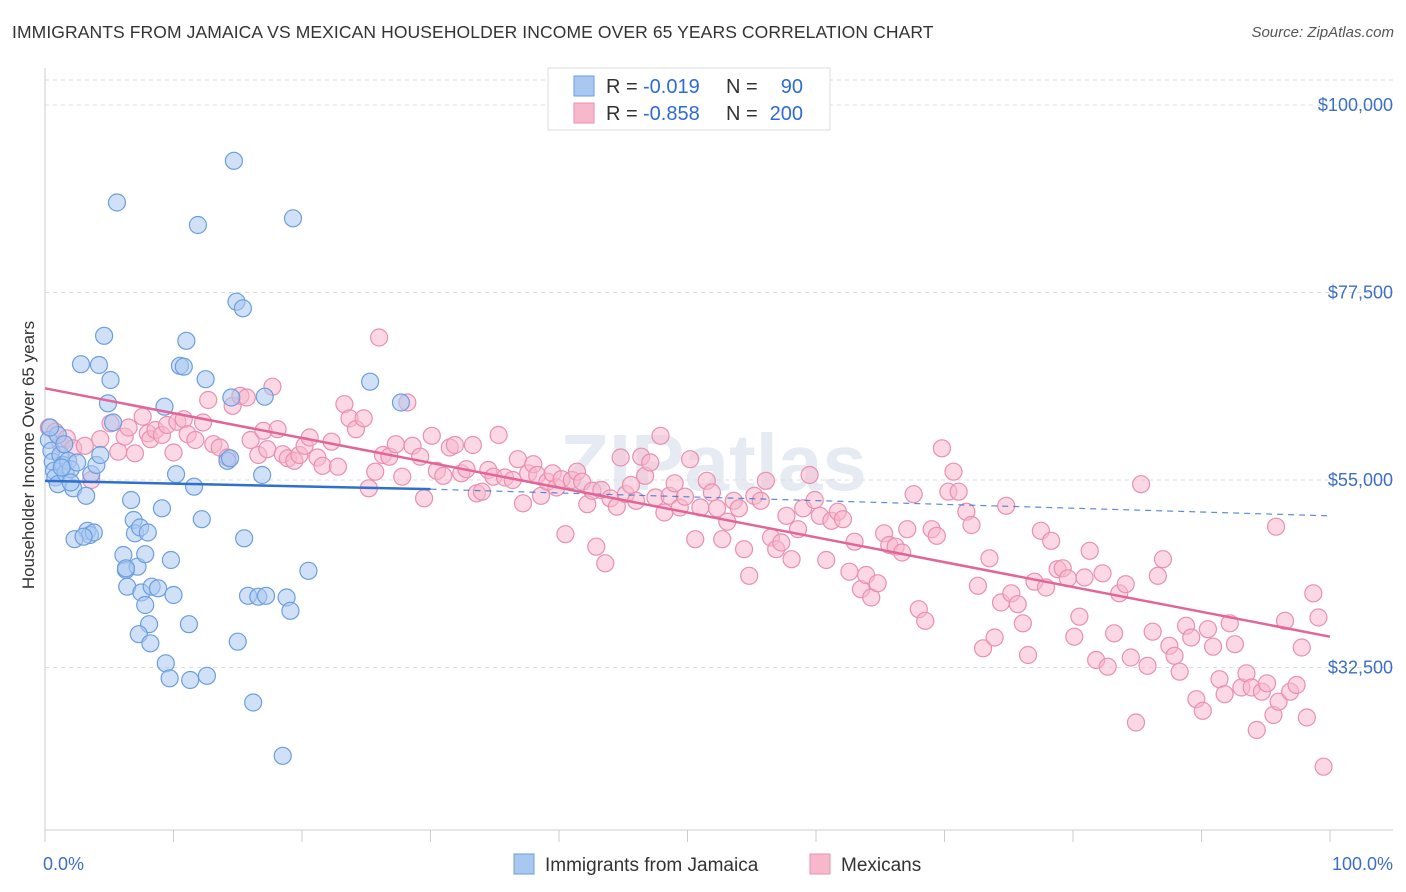 The width and height of the screenshot is (1406, 892). Describe the element at coordinates (584, 86) in the screenshot. I see `legend-swatch-jamaica` at that location.